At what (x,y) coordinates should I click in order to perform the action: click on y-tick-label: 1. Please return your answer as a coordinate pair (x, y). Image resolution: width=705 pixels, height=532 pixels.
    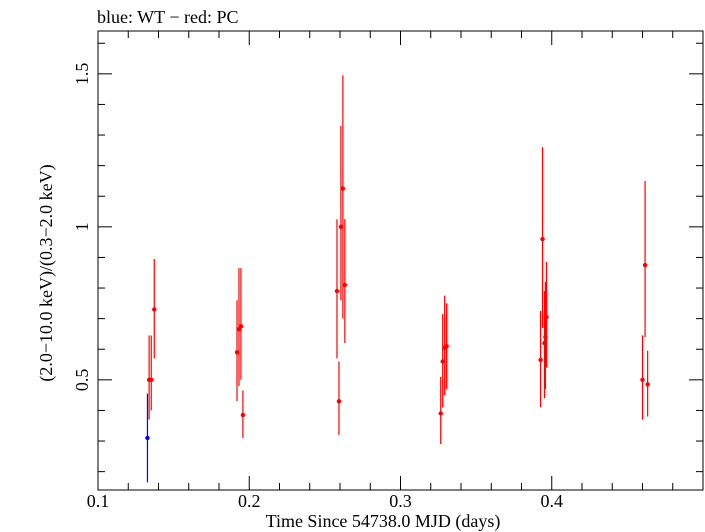
    Looking at the image, I should click on (82, 226).